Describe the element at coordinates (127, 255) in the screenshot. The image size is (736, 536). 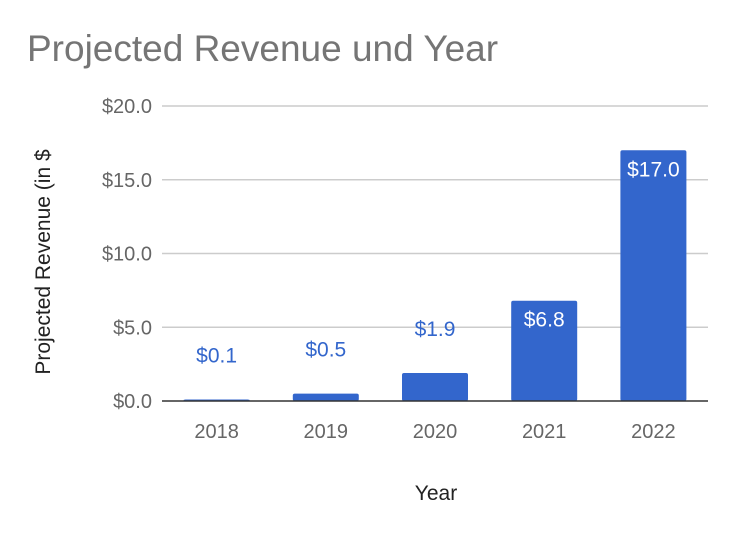
I see `y-tick-label: $10.0` at that location.